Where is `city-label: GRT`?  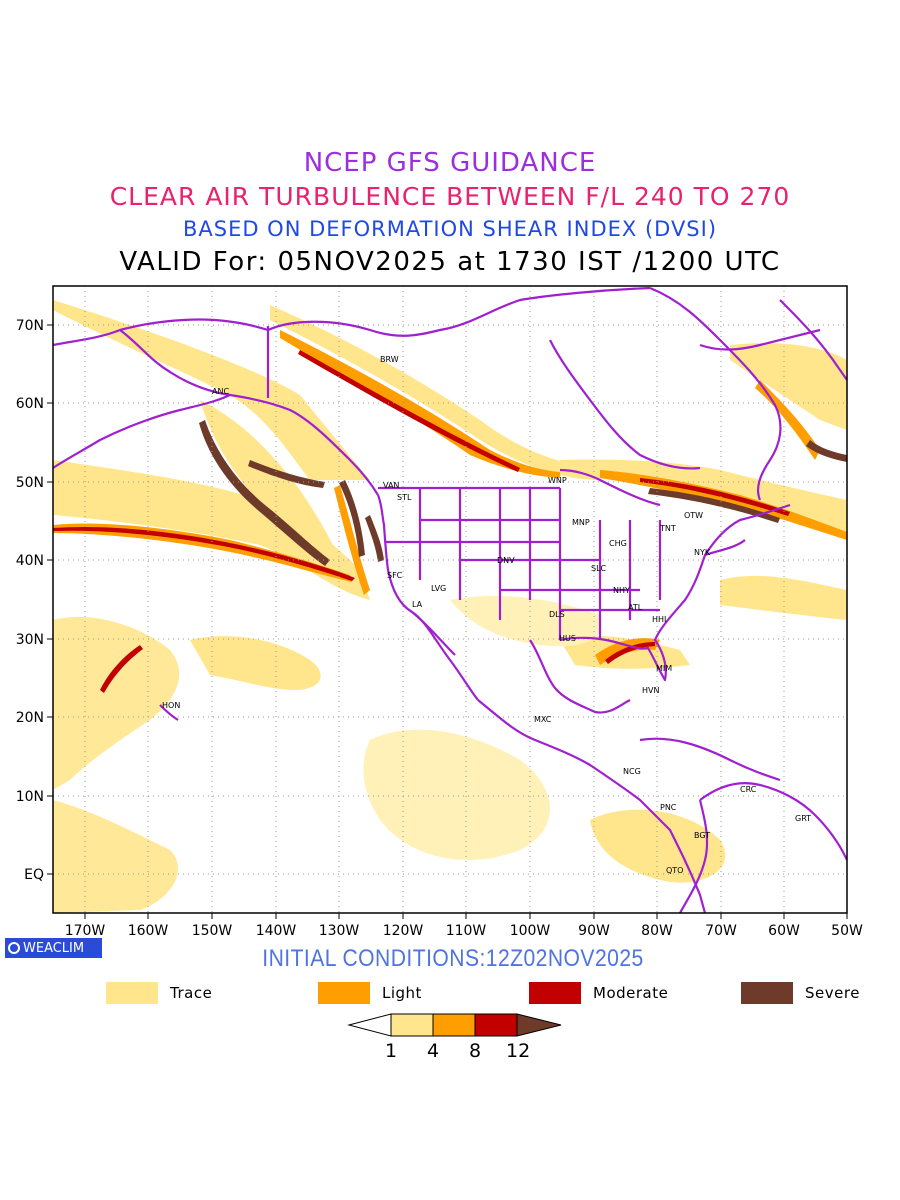 city-label: GRT is located at coordinates (803, 818).